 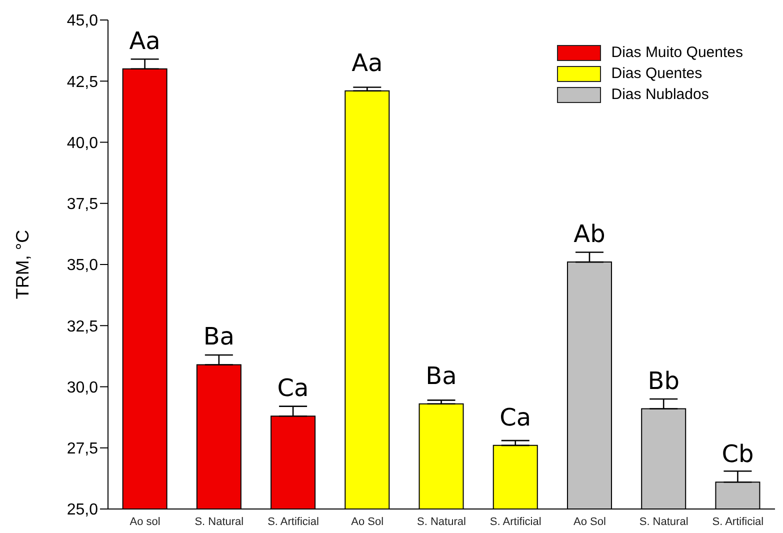 I want to click on y-tick-label: 37,5, so click(x=82, y=205).